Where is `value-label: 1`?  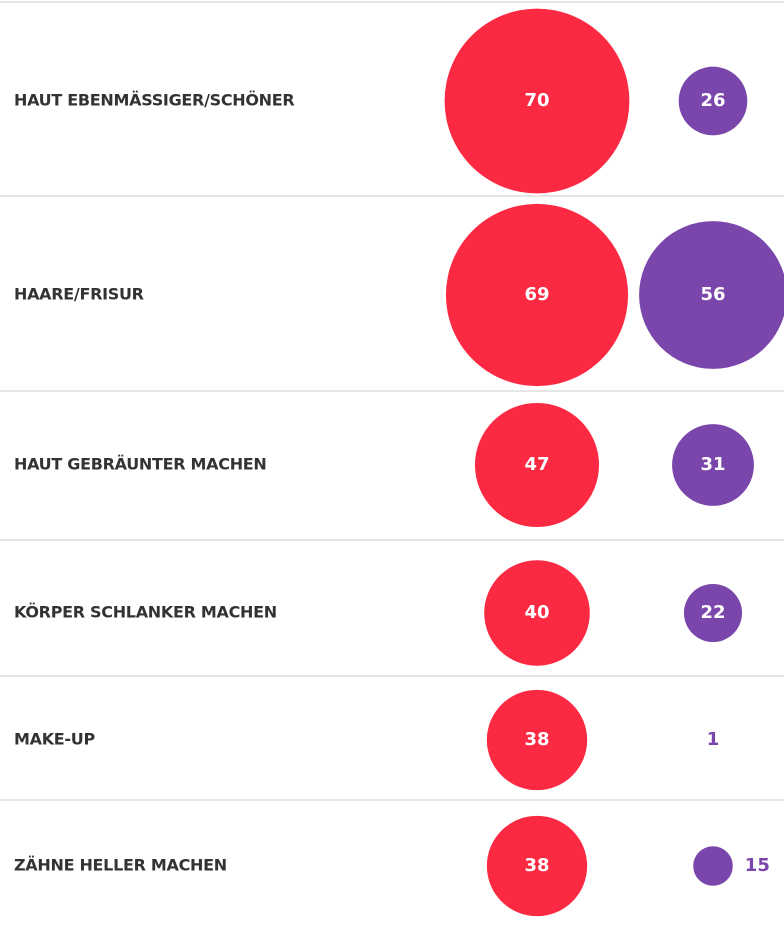
value-label: 1 is located at coordinates (713, 739).